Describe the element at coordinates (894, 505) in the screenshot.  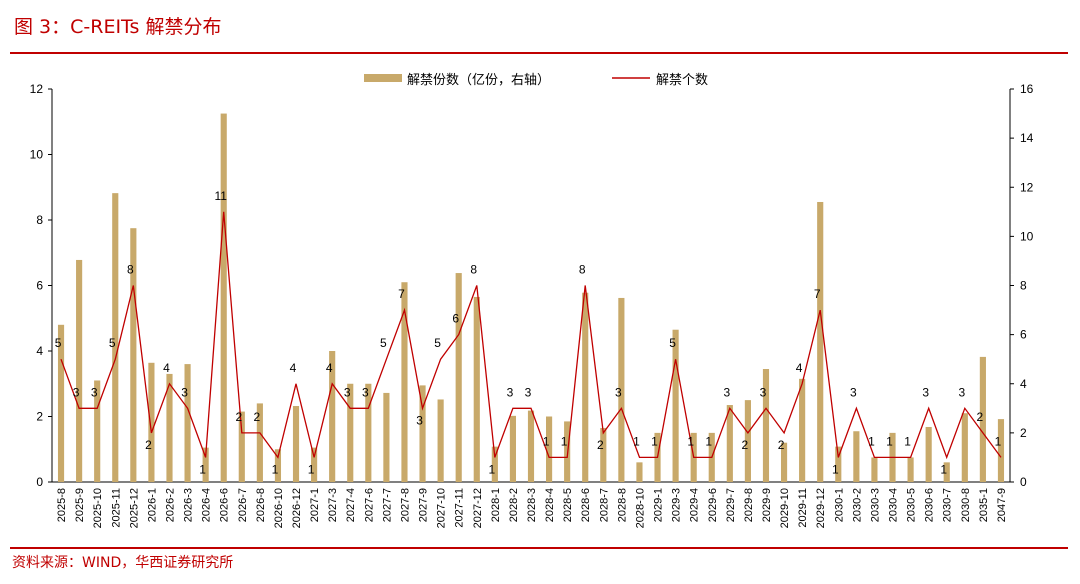
I see `x-tick-label: 2030-4` at that location.